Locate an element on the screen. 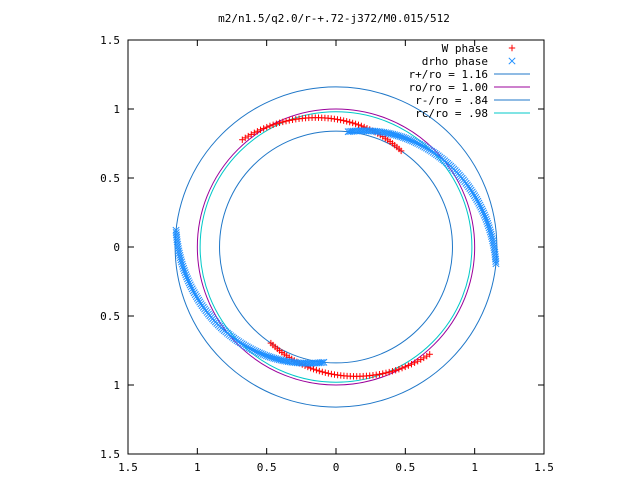  x-tick-label: 1.5 is located at coordinates (128, 467).